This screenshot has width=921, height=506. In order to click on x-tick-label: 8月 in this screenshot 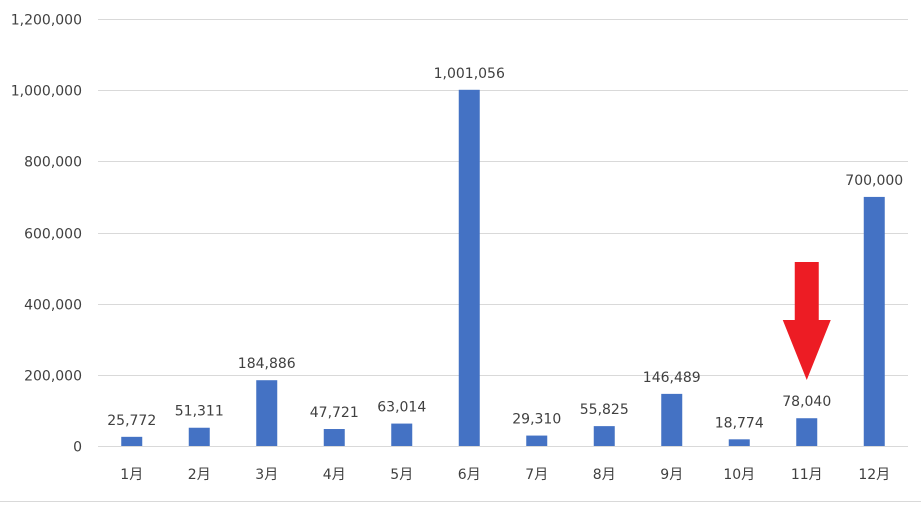, I will do `click(604, 475)`.